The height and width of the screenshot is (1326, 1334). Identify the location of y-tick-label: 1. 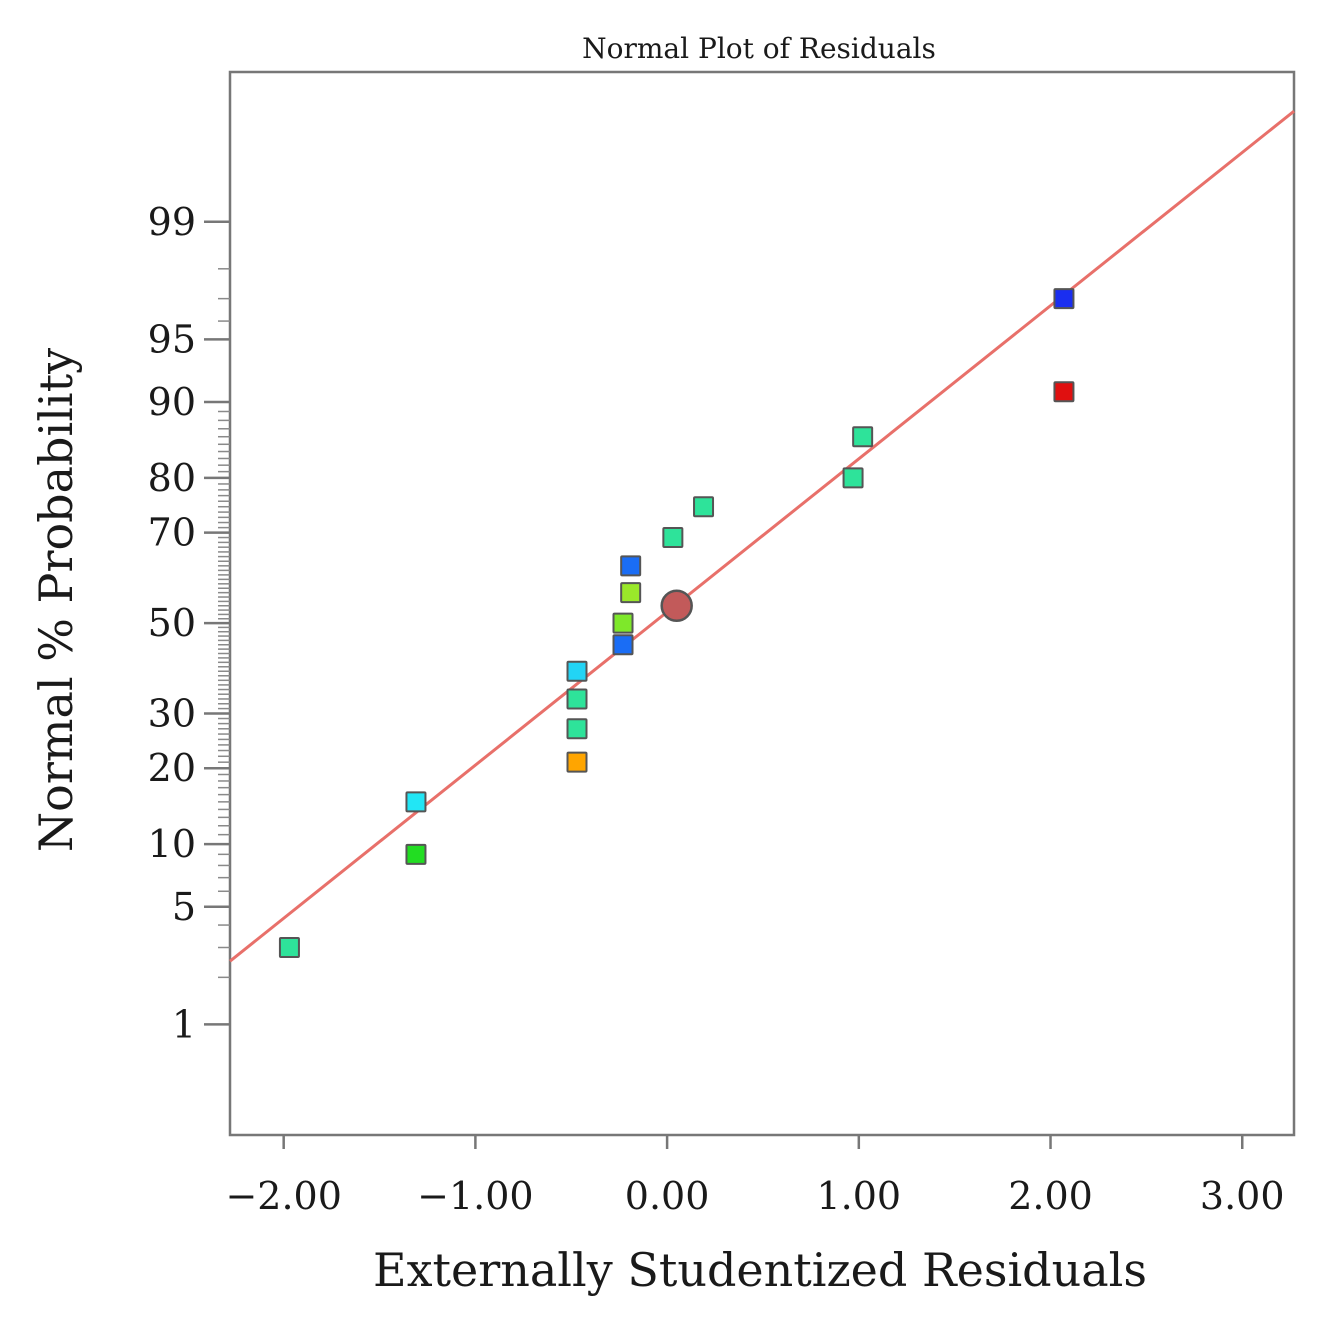
(184, 1024).